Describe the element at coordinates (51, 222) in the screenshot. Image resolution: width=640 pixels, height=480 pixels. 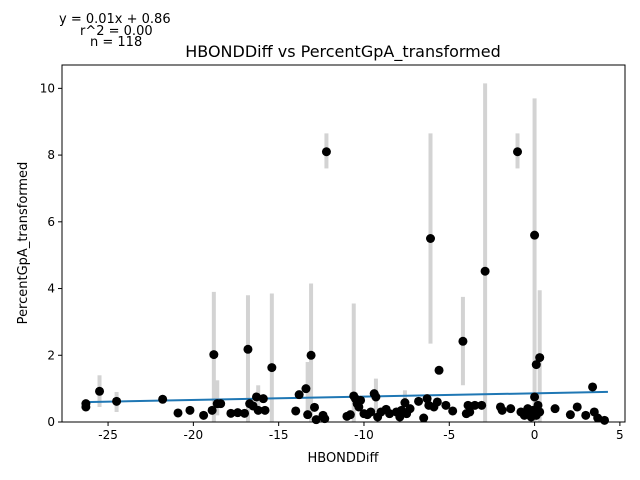
I see `y-tick-label: 6` at that location.